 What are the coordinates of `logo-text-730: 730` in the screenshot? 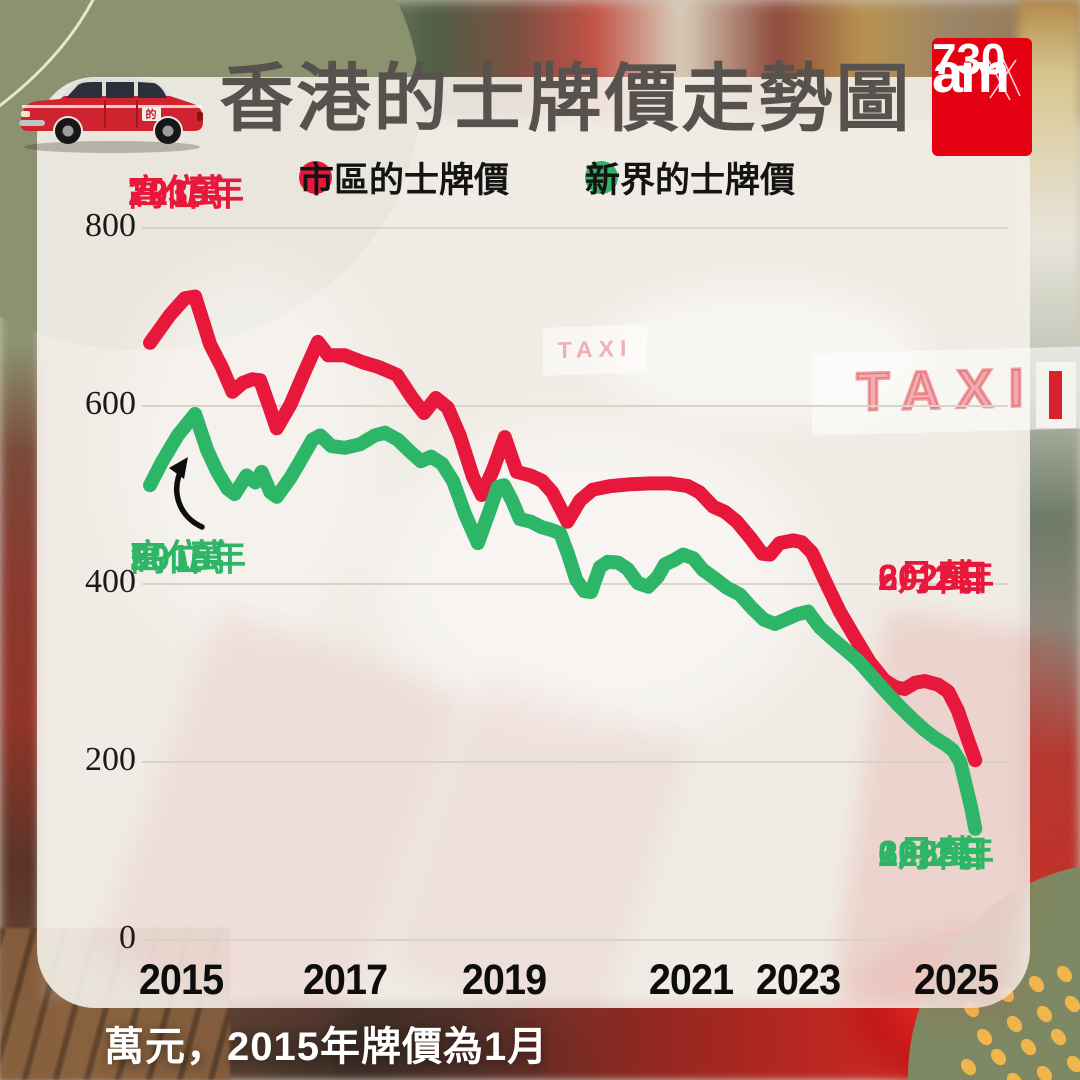 It's located at (969, 59).